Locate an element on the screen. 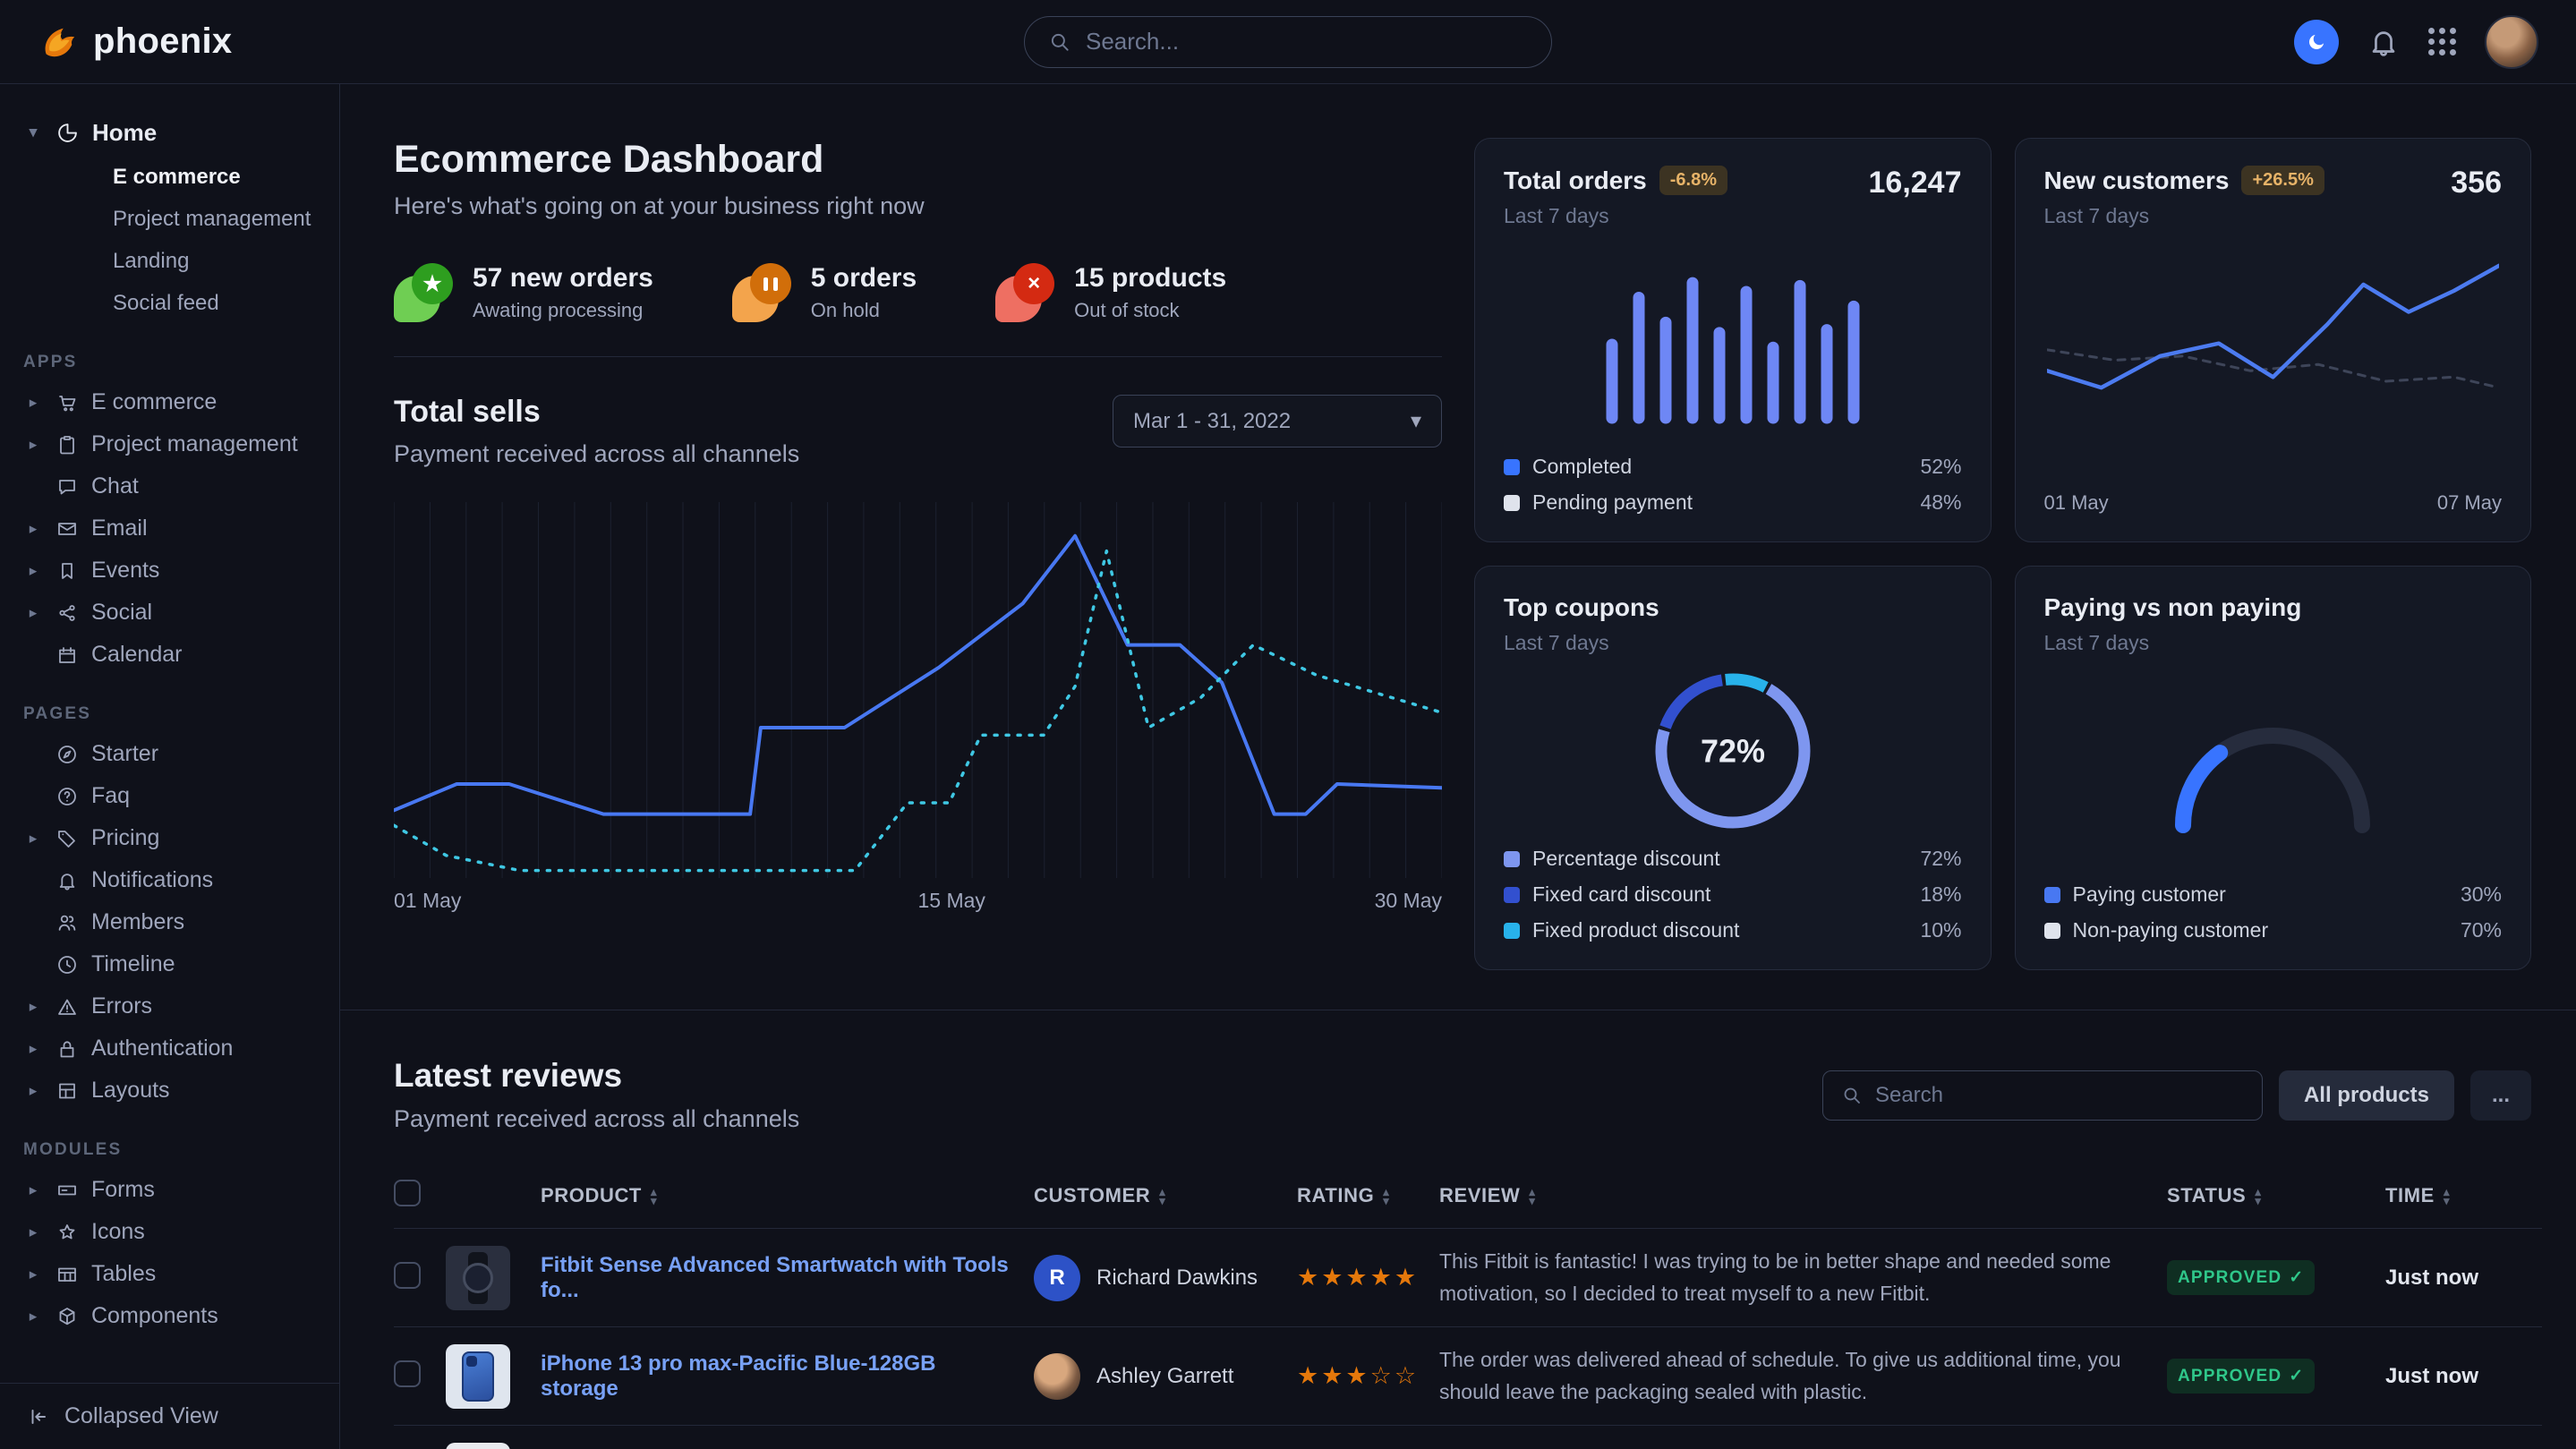 The width and height of the screenshot is (2576, 1449). card-title: Total orders is located at coordinates (1575, 180).